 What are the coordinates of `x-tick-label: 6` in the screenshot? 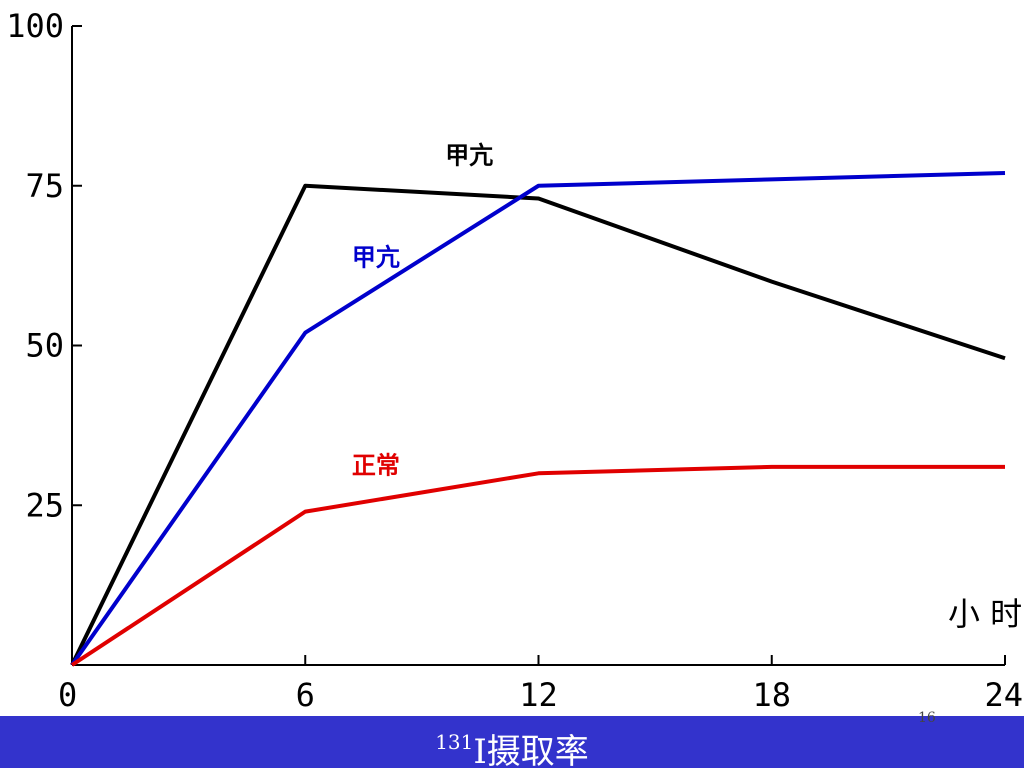 It's located at (305, 695).